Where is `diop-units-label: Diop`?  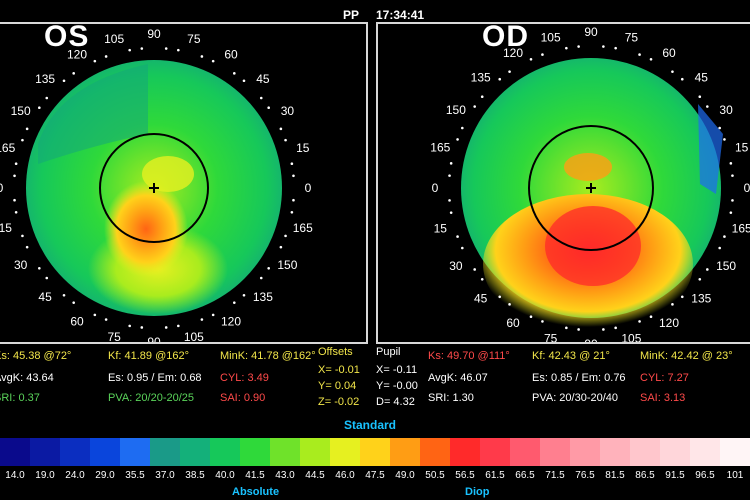
diop-units-label: Diop is located at coordinates (477, 492).